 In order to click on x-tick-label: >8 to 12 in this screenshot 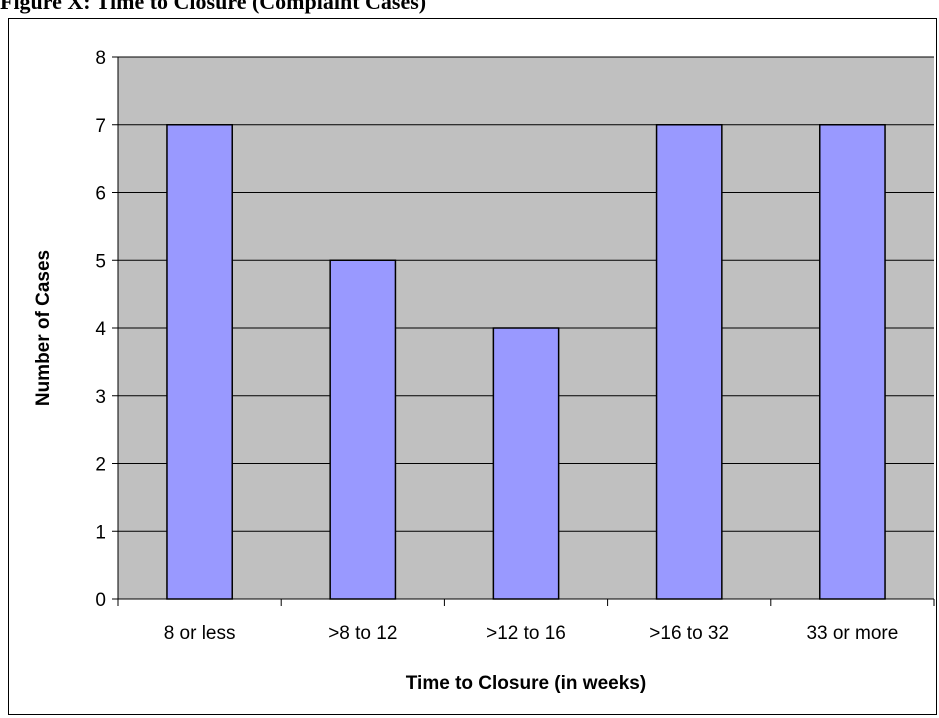, I will do `click(362, 633)`.